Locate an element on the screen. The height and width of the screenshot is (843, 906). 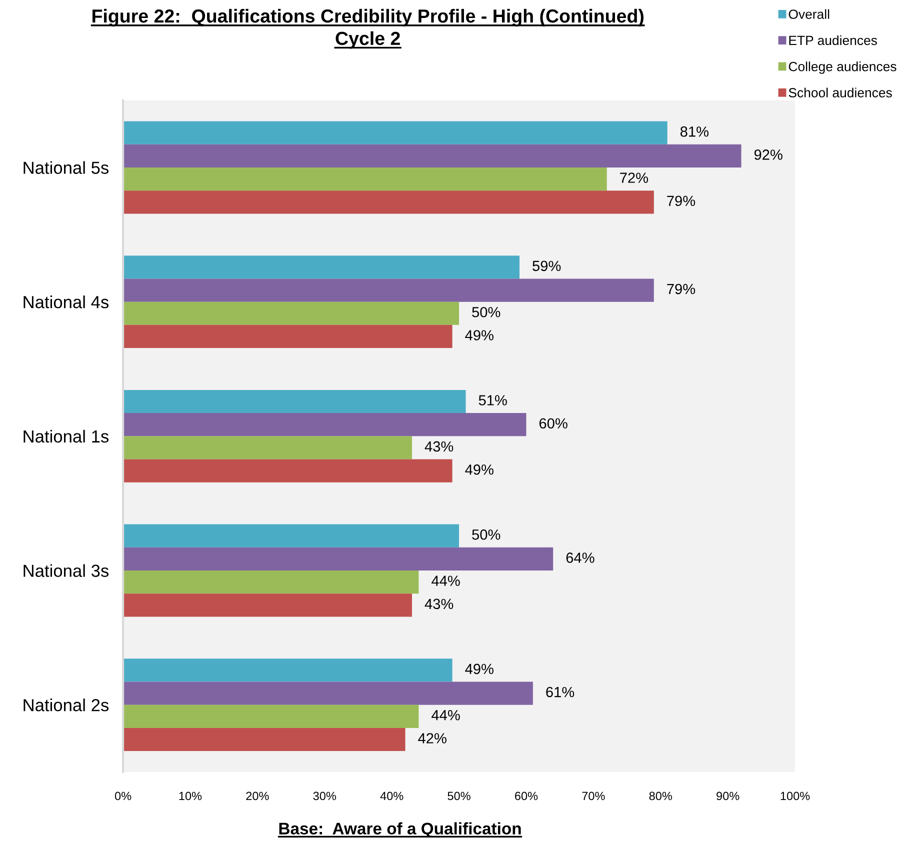
x-tick-label: 30% is located at coordinates (324, 796).